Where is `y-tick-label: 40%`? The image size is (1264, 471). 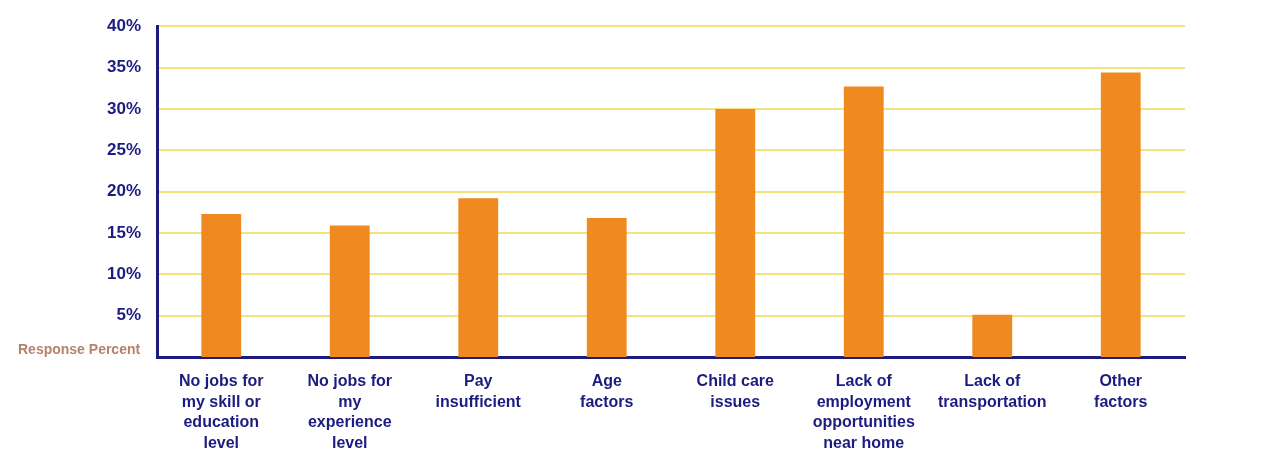 y-tick-label: 40% is located at coordinates (123, 25).